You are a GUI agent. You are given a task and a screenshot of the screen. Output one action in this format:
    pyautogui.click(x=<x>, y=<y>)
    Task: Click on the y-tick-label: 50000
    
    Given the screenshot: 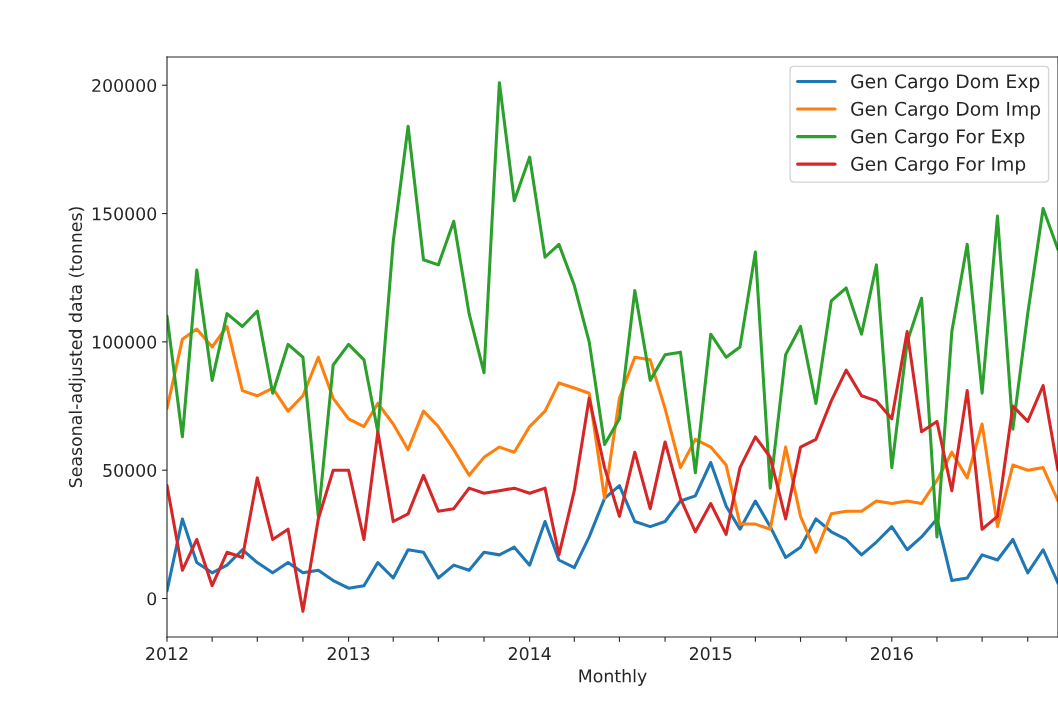 What is the action you would take?
    pyautogui.click(x=130, y=470)
    